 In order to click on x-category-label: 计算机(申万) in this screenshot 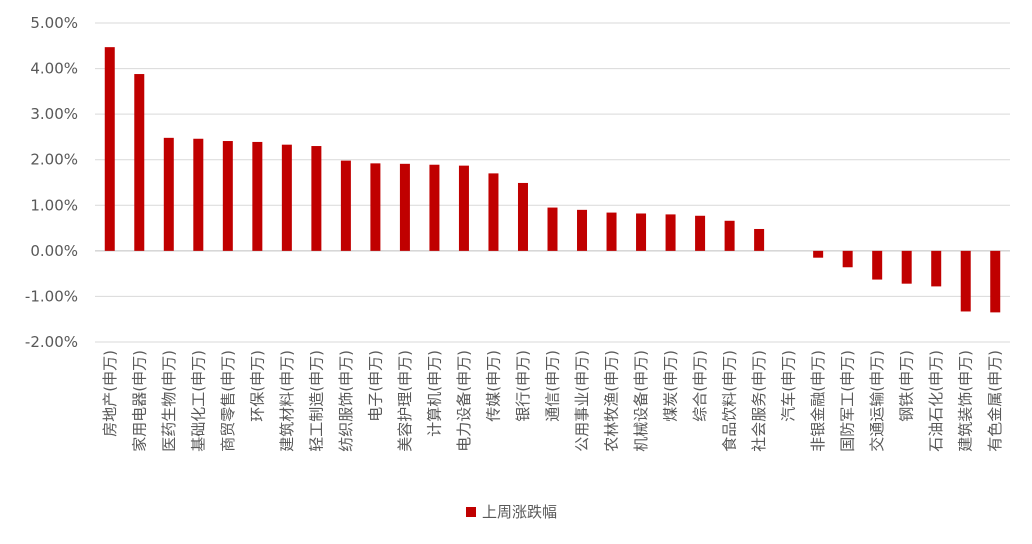, I will do `click(434, 393)`.